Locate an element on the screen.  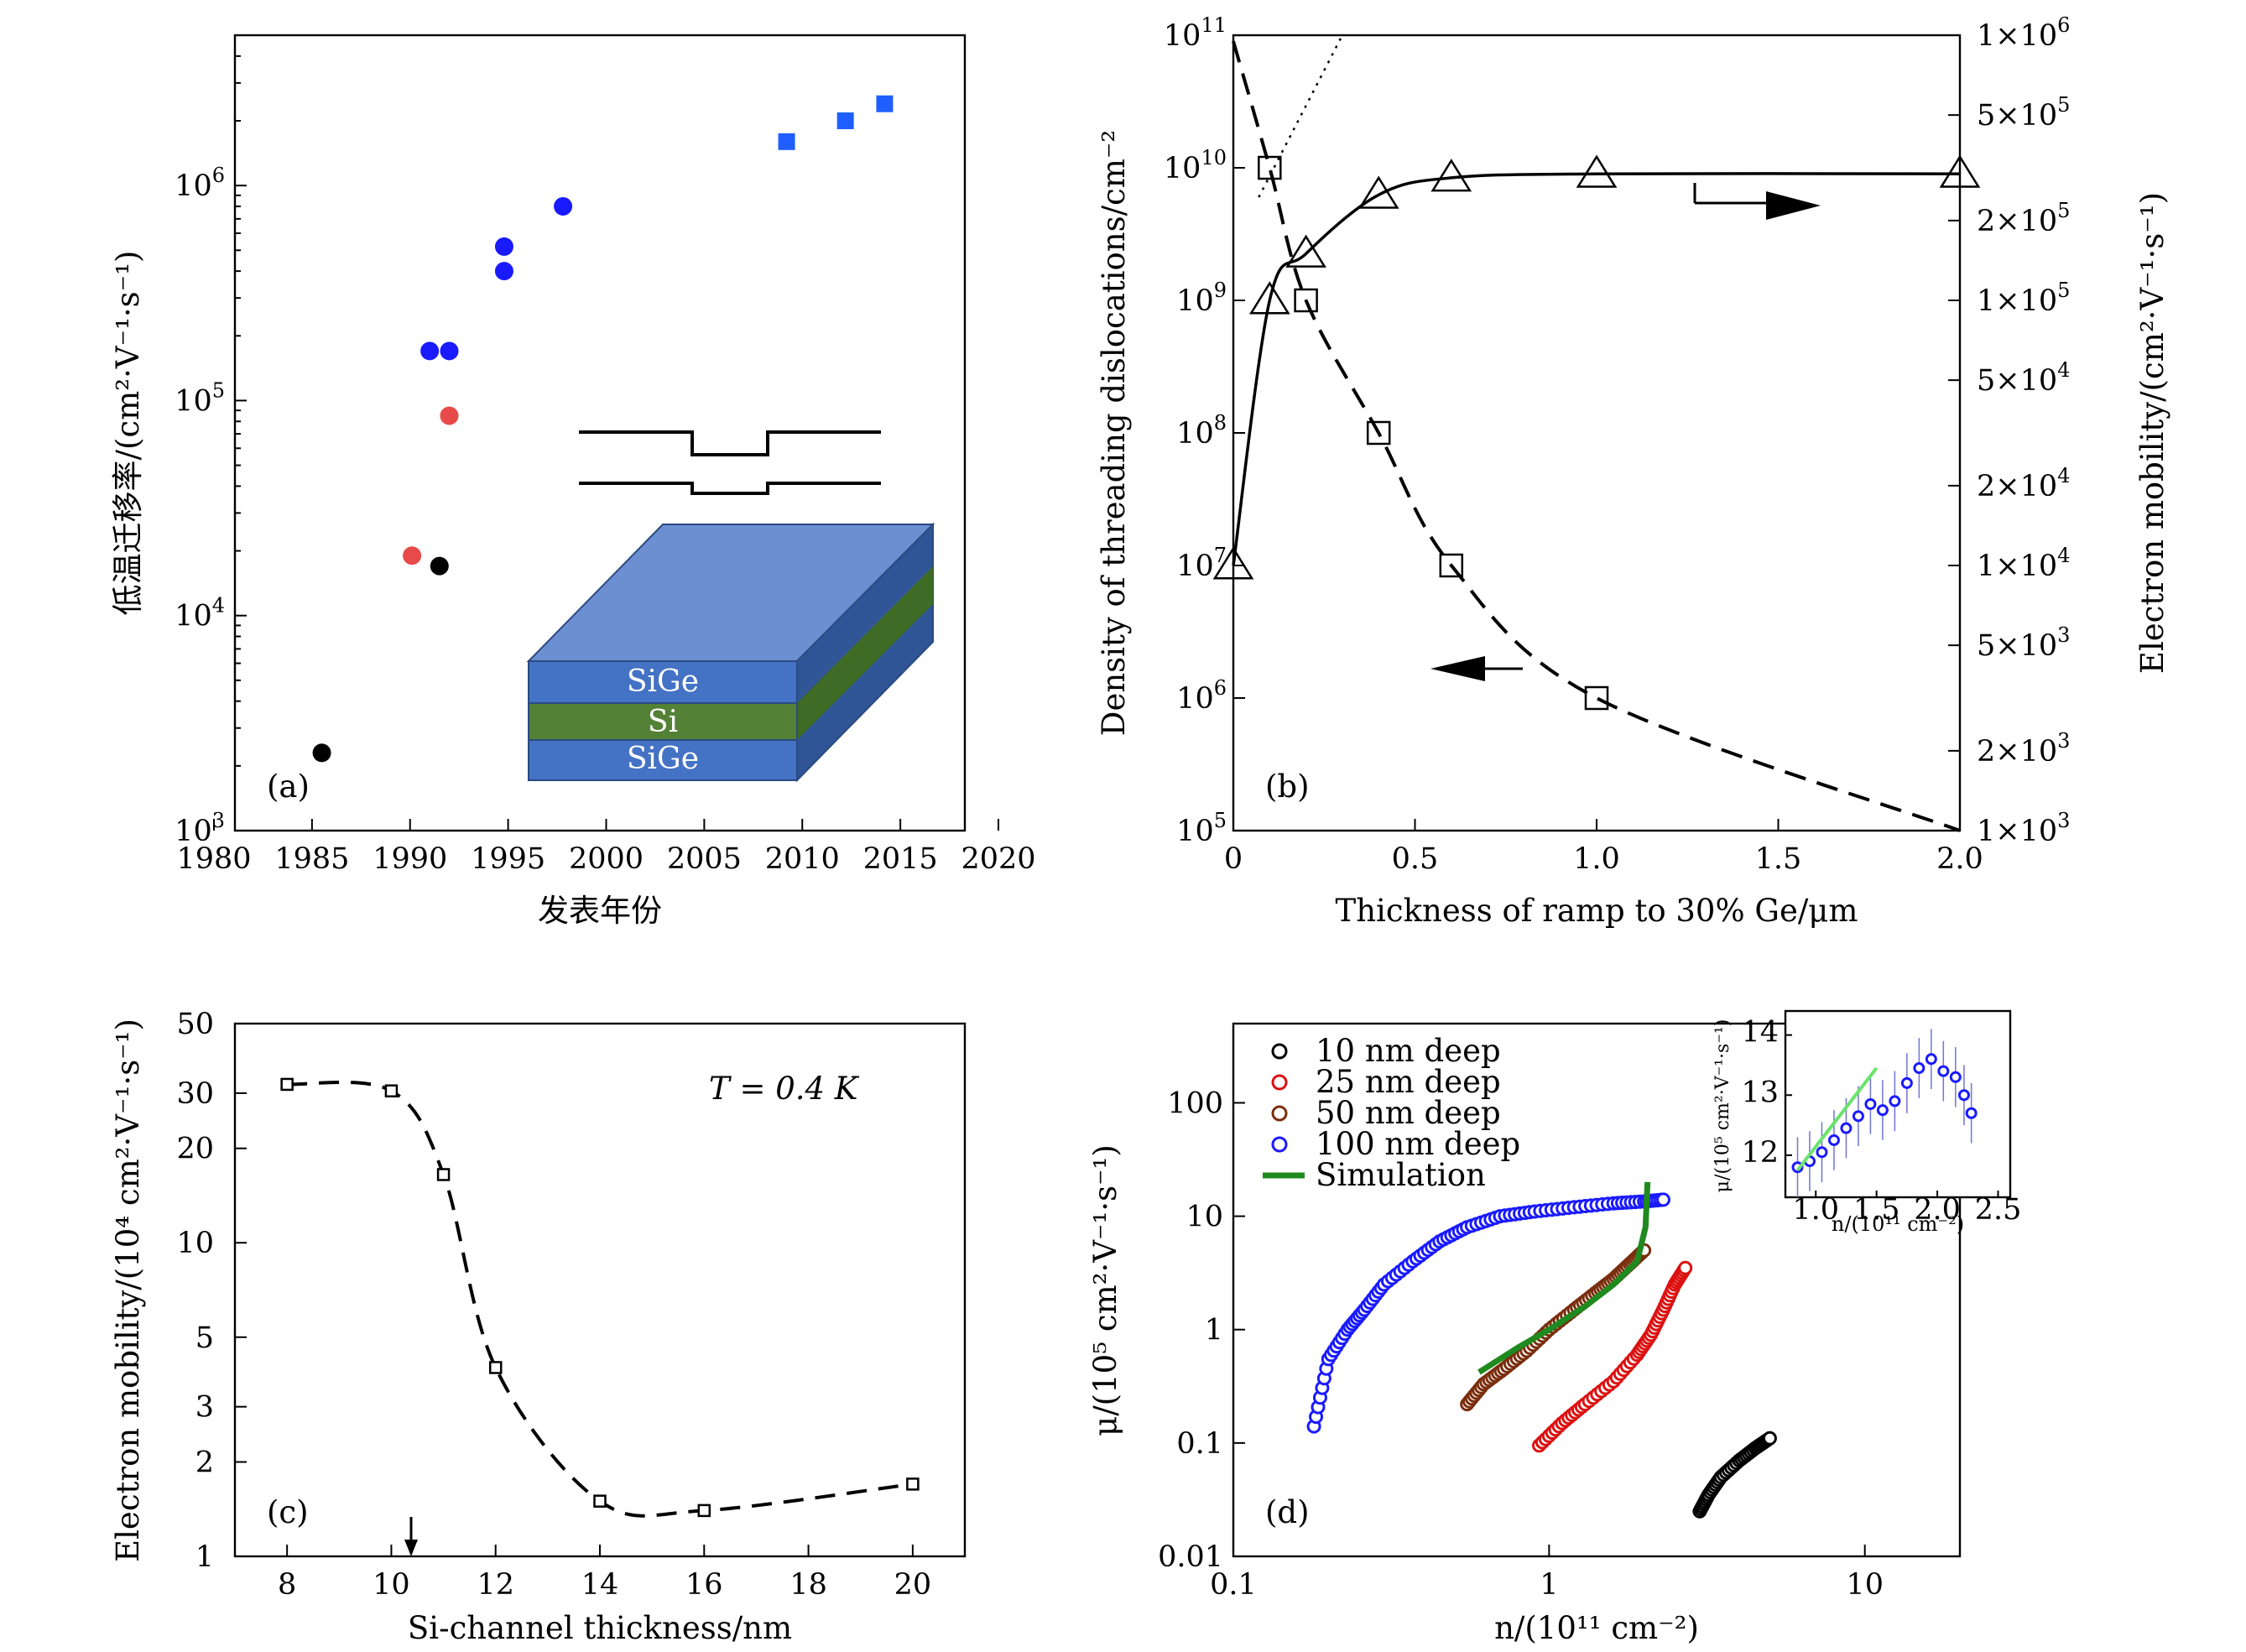
layer-si is located at coordinates (663, 722).